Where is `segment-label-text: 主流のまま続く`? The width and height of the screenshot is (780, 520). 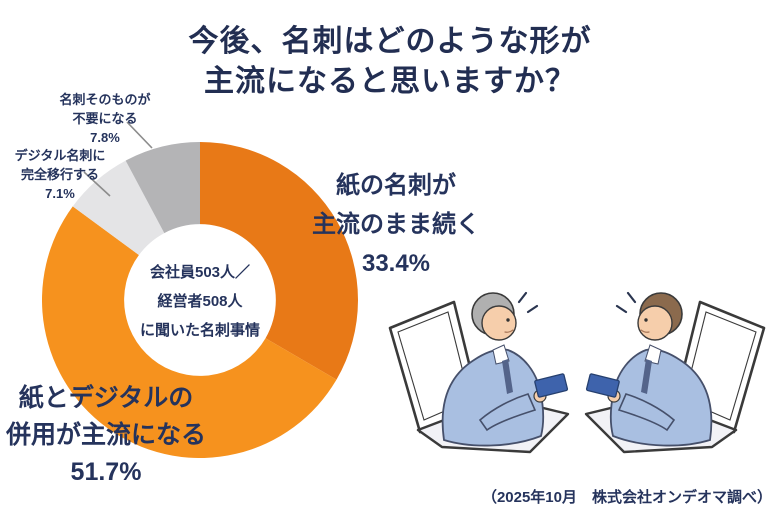 segment-label-text: 主流のまま続く is located at coordinates (396, 224).